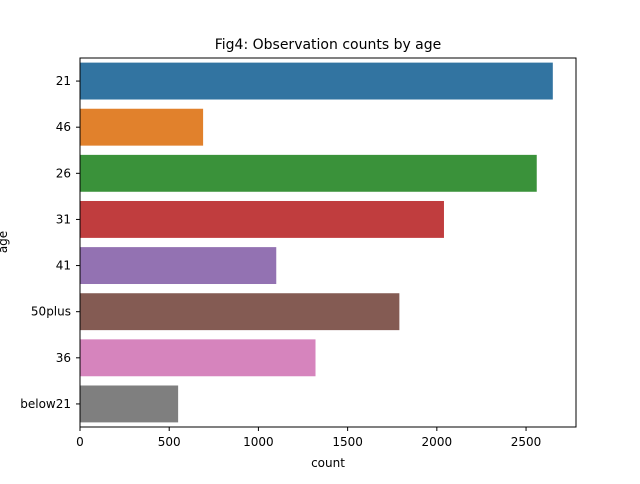  What do you see at coordinates (169, 442) in the screenshot?
I see `x-tick-label: 500` at bounding box center [169, 442].